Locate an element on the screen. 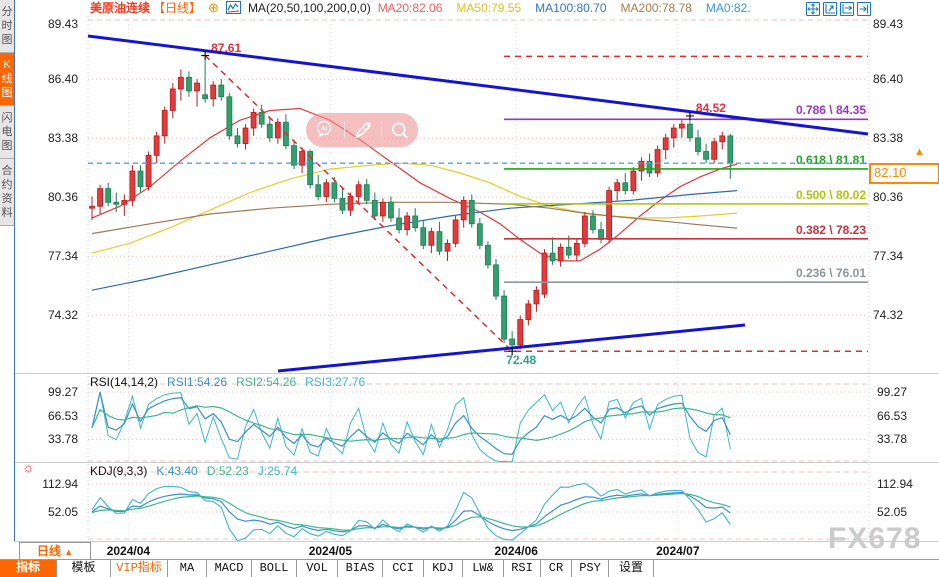  kdj-header: KDJ(9,3,3) K:43.40 D:52.23 J:25.74 is located at coordinates (193, 471).